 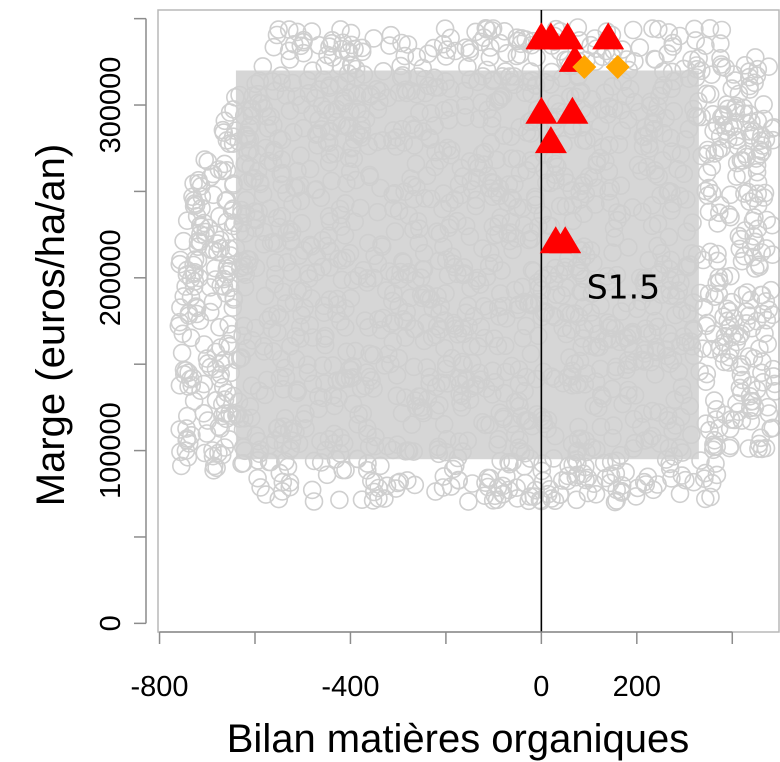 I want to click on x-tick-label: 0, so click(x=541, y=687).